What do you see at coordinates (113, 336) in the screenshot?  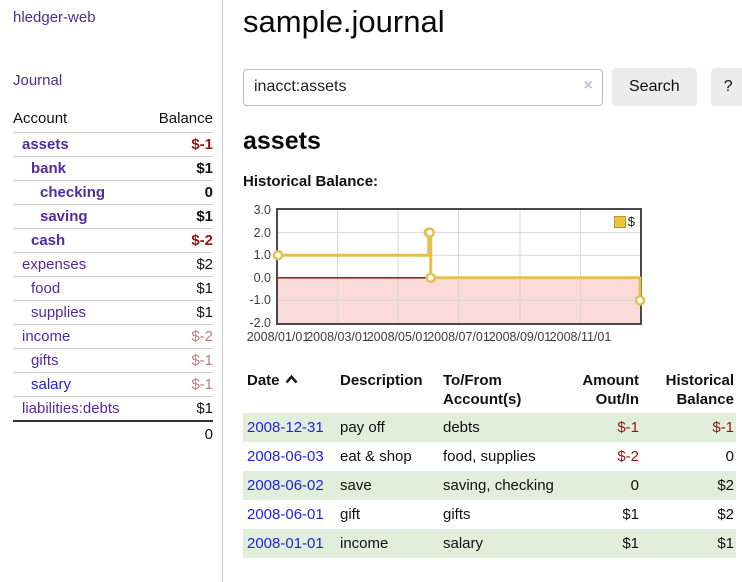 I see `account-row: income $-2` at bounding box center [113, 336].